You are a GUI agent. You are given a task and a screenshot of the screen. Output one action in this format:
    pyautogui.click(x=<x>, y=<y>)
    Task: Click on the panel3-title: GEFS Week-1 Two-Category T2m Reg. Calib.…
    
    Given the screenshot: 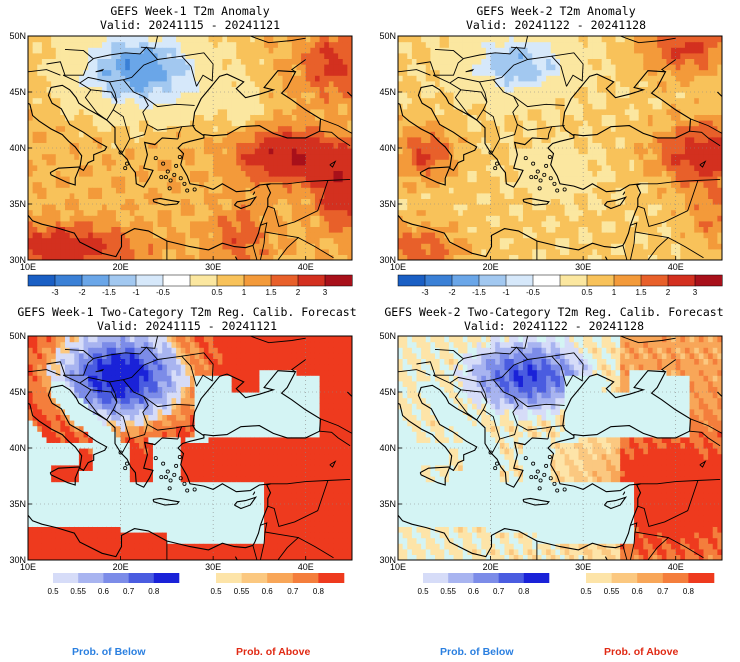 What is the action you would take?
    pyautogui.click(x=187, y=319)
    